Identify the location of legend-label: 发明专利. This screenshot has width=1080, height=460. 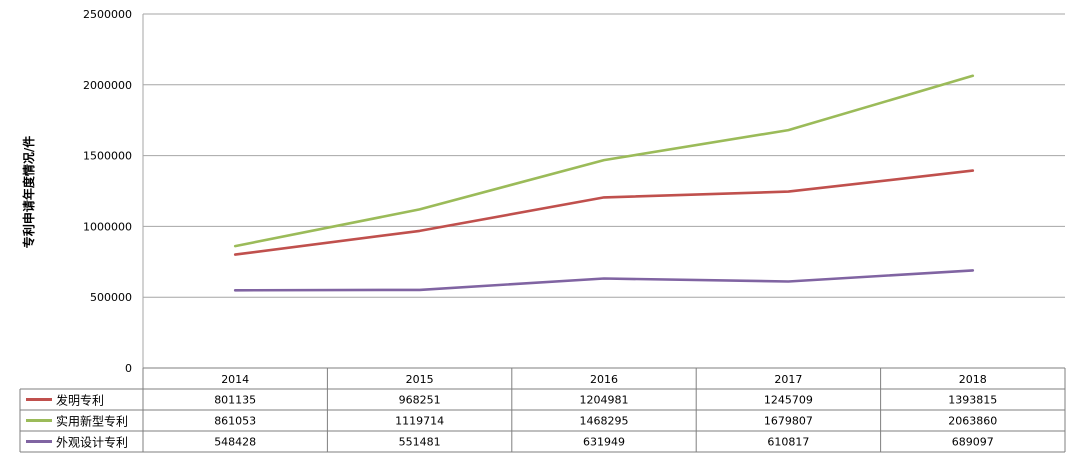
(80, 400).